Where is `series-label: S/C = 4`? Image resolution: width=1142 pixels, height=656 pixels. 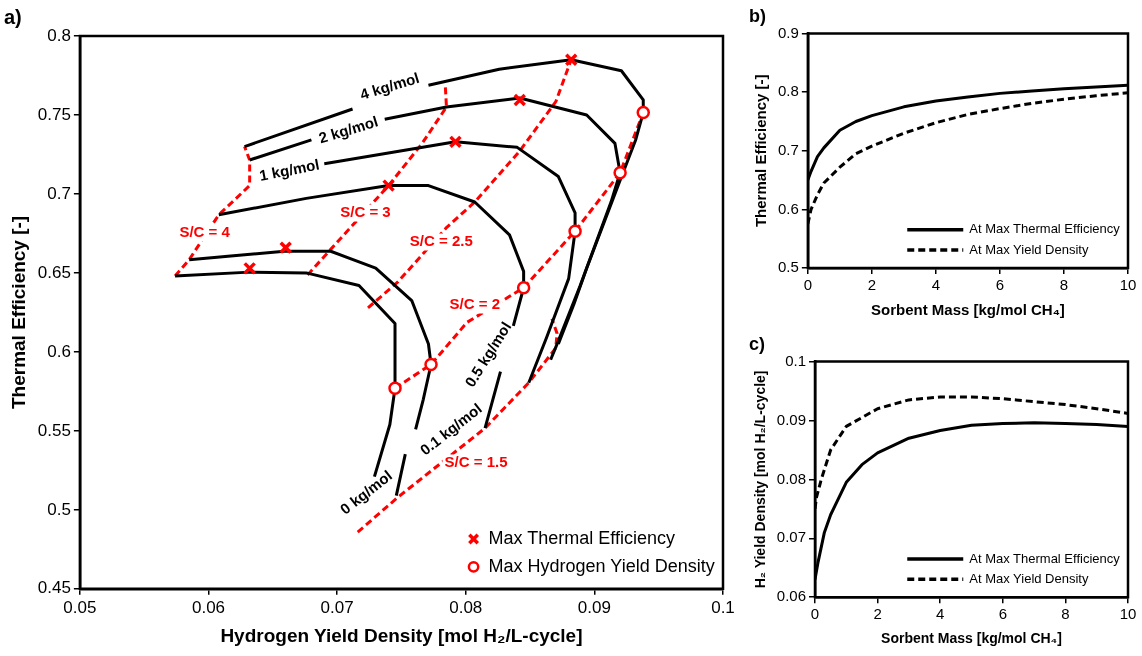
series-label: S/C = 4 is located at coordinates (205, 232).